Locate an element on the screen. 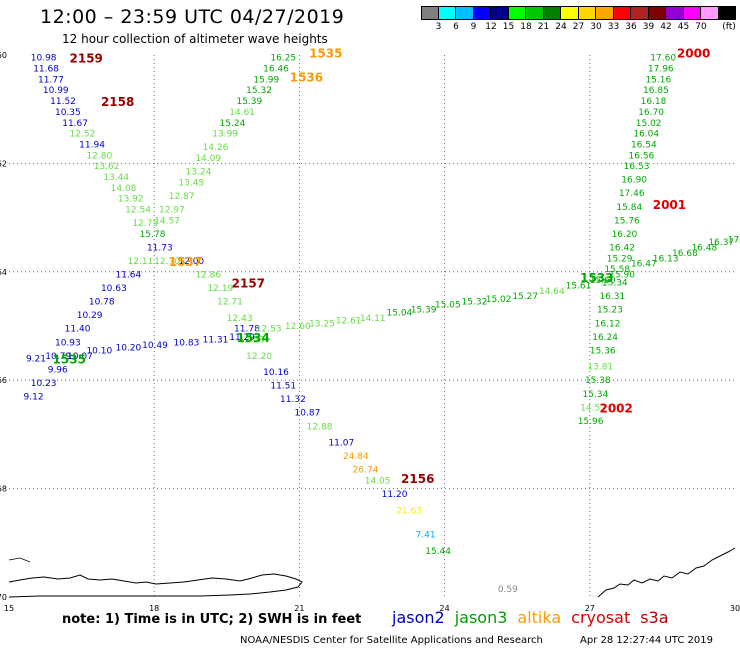 The image size is (740, 650). wave-height-value: 15.23 is located at coordinates (610, 311).